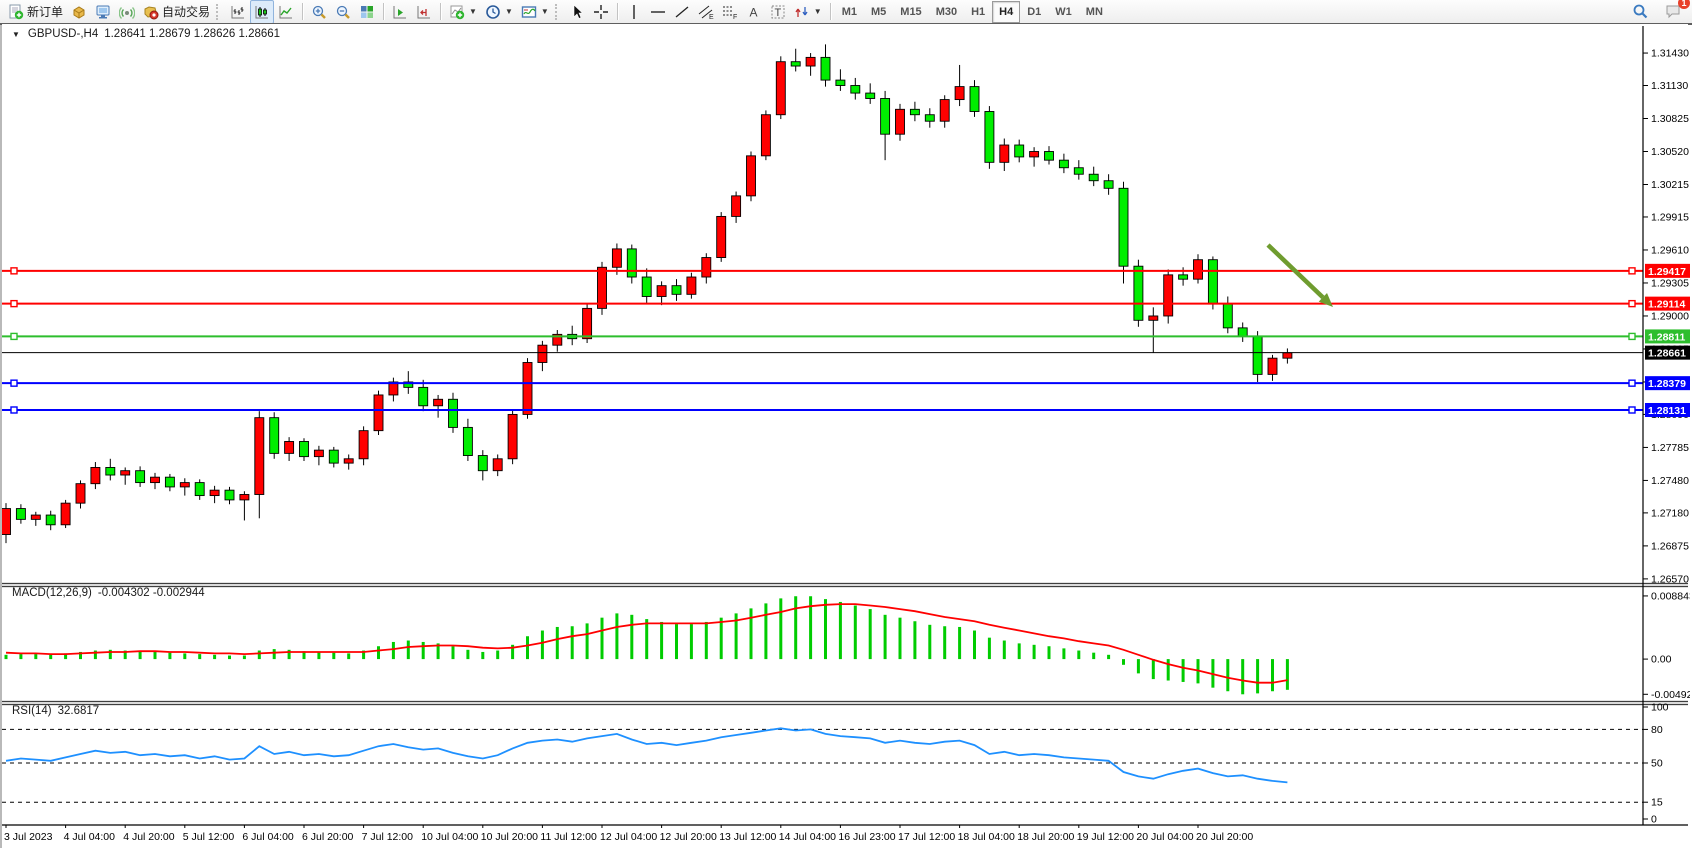  What do you see at coordinates (32, 711) in the screenshot?
I see `rsi-name: RSI(14)` at bounding box center [32, 711].